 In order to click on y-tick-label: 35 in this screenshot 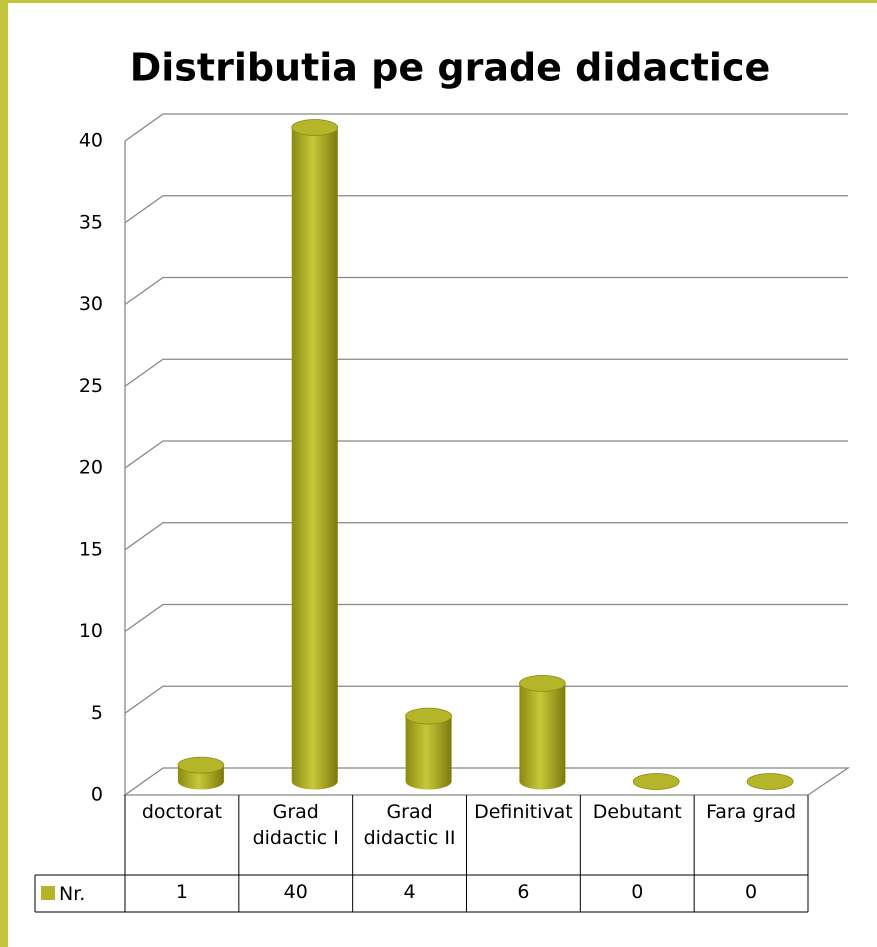, I will do `click(91, 222)`.